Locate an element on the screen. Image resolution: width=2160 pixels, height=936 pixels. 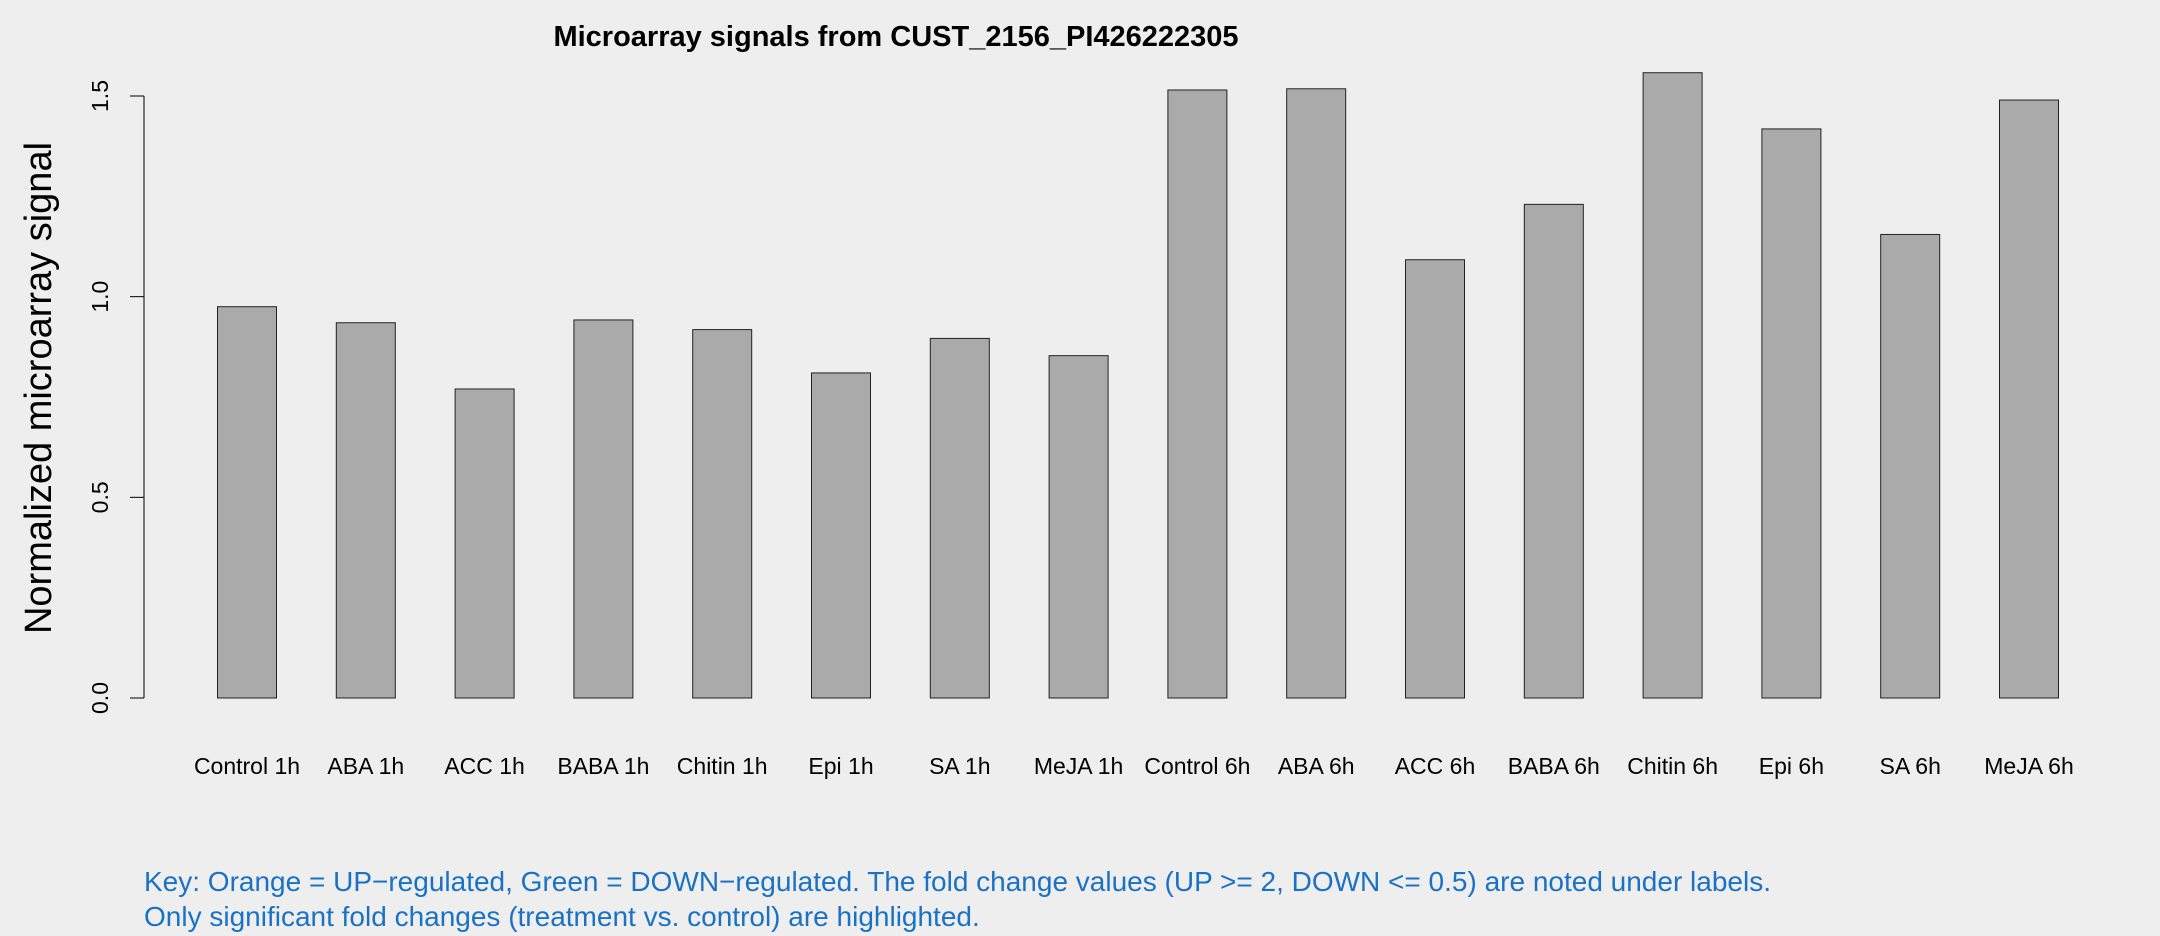
x-tick-label: Chitin 6h is located at coordinates (1672, 766).